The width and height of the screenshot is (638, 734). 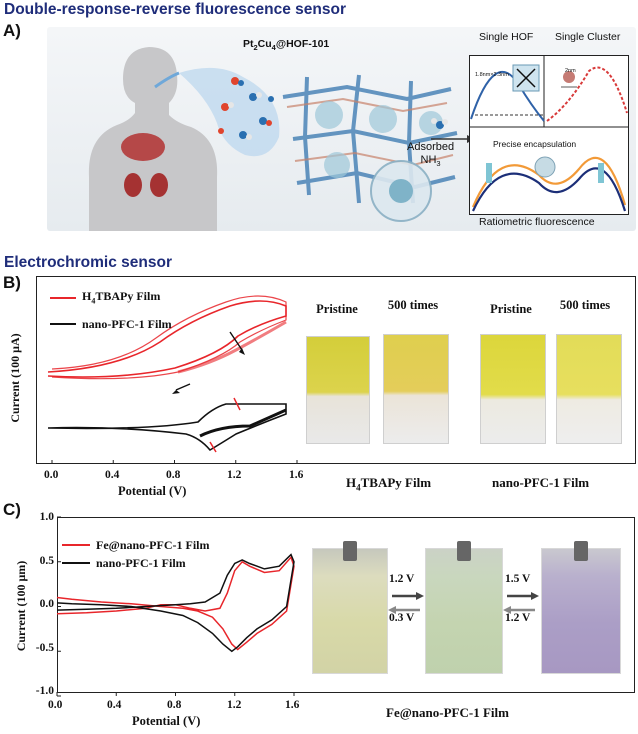 What do you see at coordinates (585, 305) in the screenshot?
I see `times-label-2: 500 times` at bounding box center [585, 305].